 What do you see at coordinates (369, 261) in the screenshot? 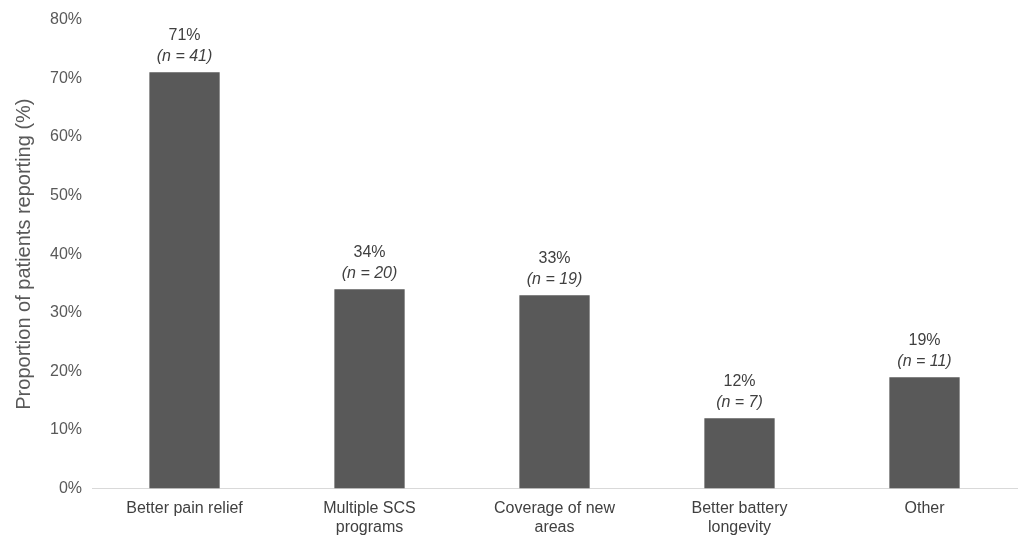
I see `data-label: 34% (n = 20)` at bounding box center [369, 261].